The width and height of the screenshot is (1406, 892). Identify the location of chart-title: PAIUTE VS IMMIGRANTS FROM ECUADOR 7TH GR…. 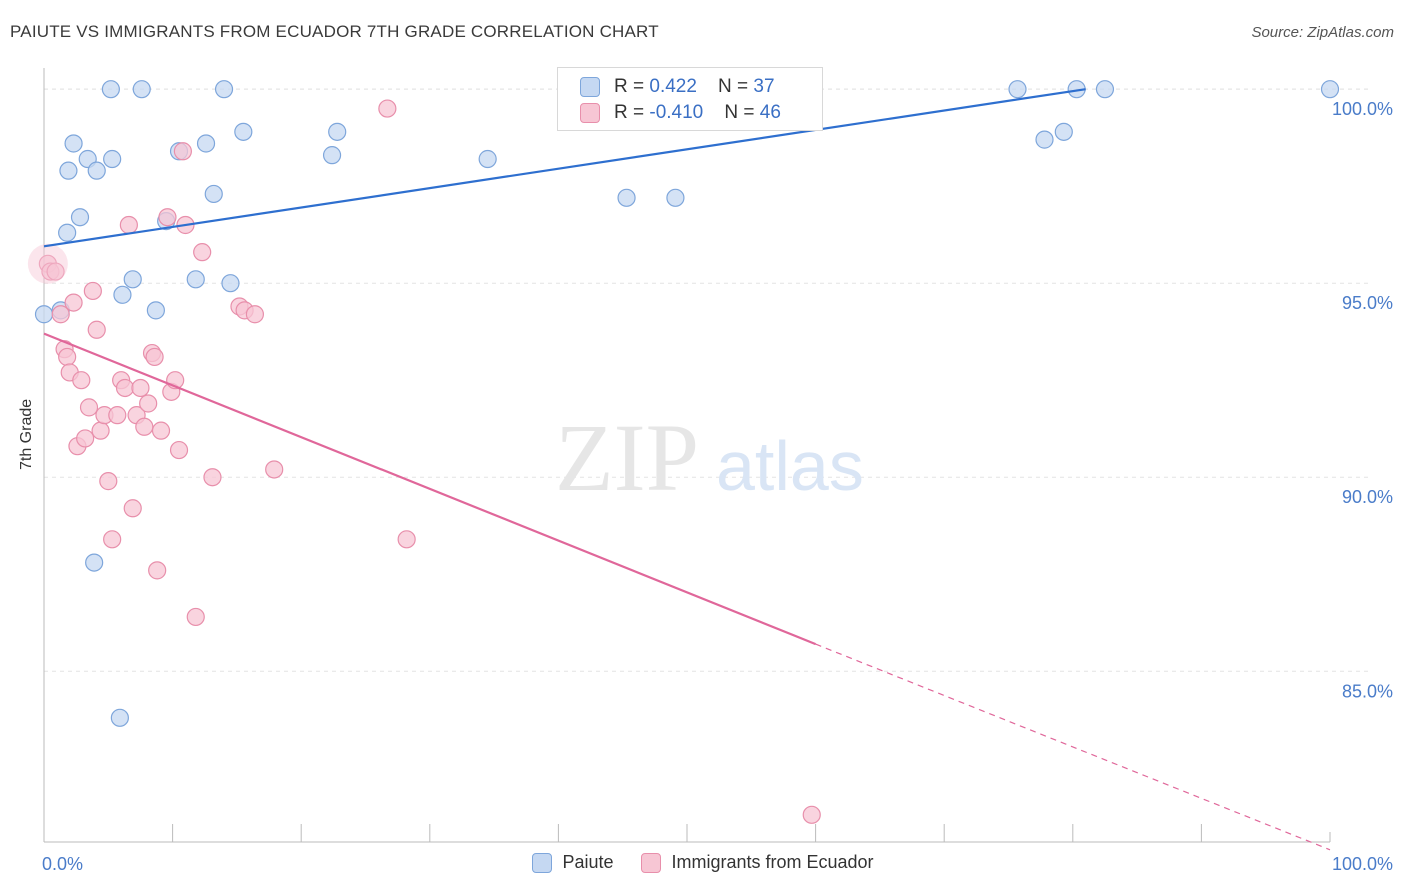
(334, 31).